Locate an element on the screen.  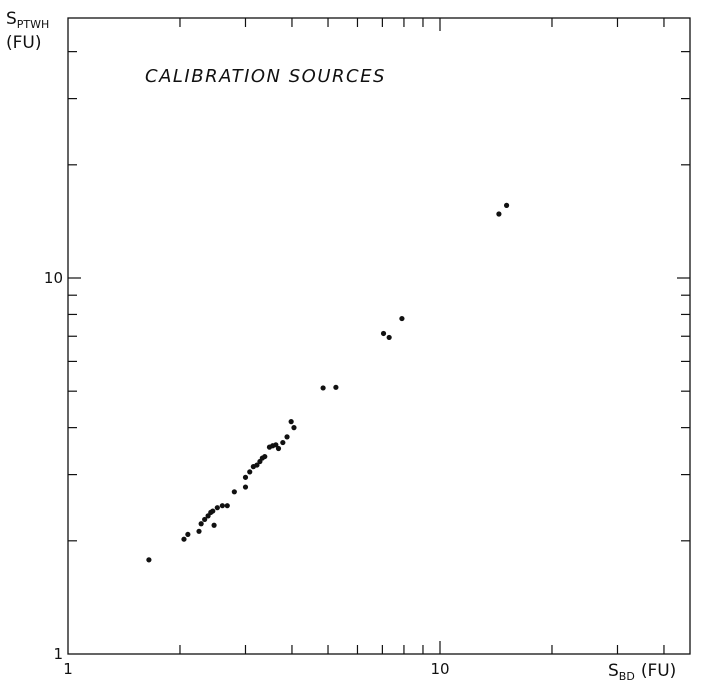
x-tick-label: 10 is located at coordinates (439, 669).